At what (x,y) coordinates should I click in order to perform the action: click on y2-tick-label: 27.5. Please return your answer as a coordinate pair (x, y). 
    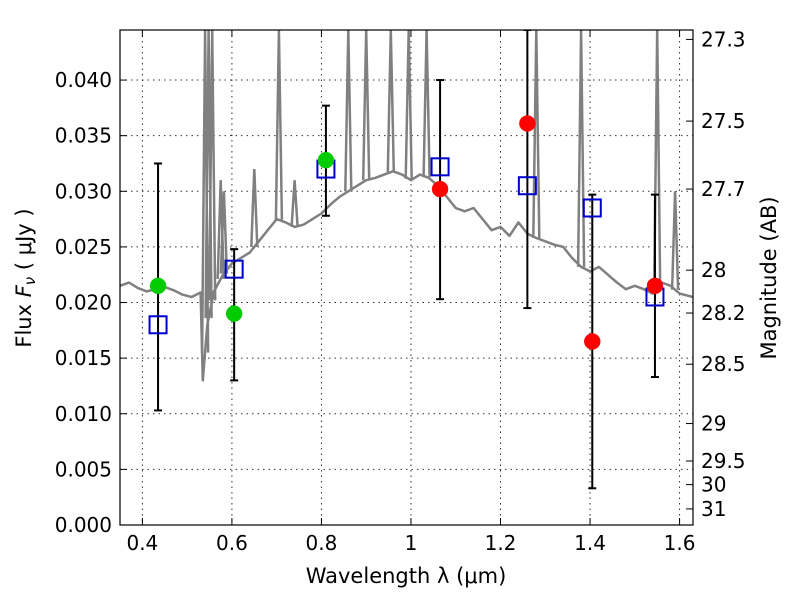
    Looking at the image, I should click on (723, 121).